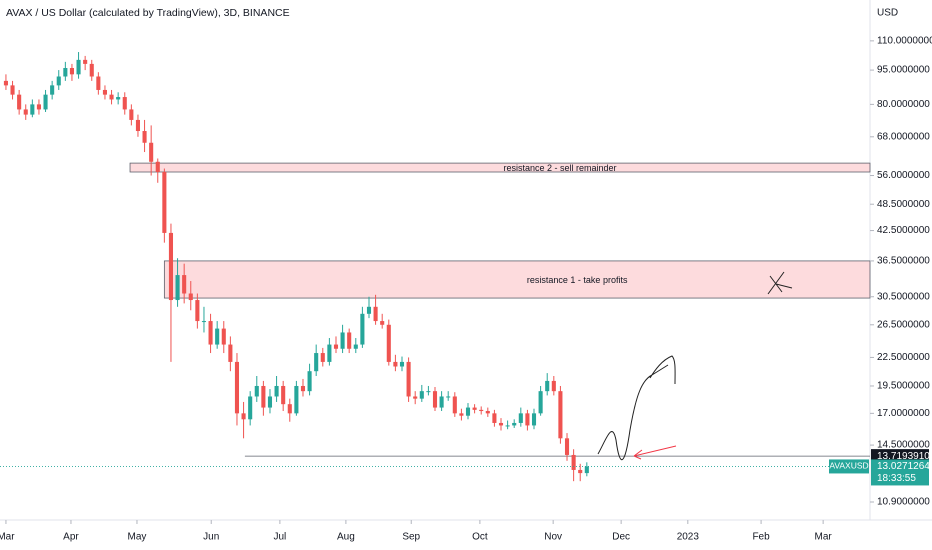 The image size is (932, 550). What do you see at coordinates (887, 13) in the screenshot?
I see `currency: USD` at bounding box center [887, 13].